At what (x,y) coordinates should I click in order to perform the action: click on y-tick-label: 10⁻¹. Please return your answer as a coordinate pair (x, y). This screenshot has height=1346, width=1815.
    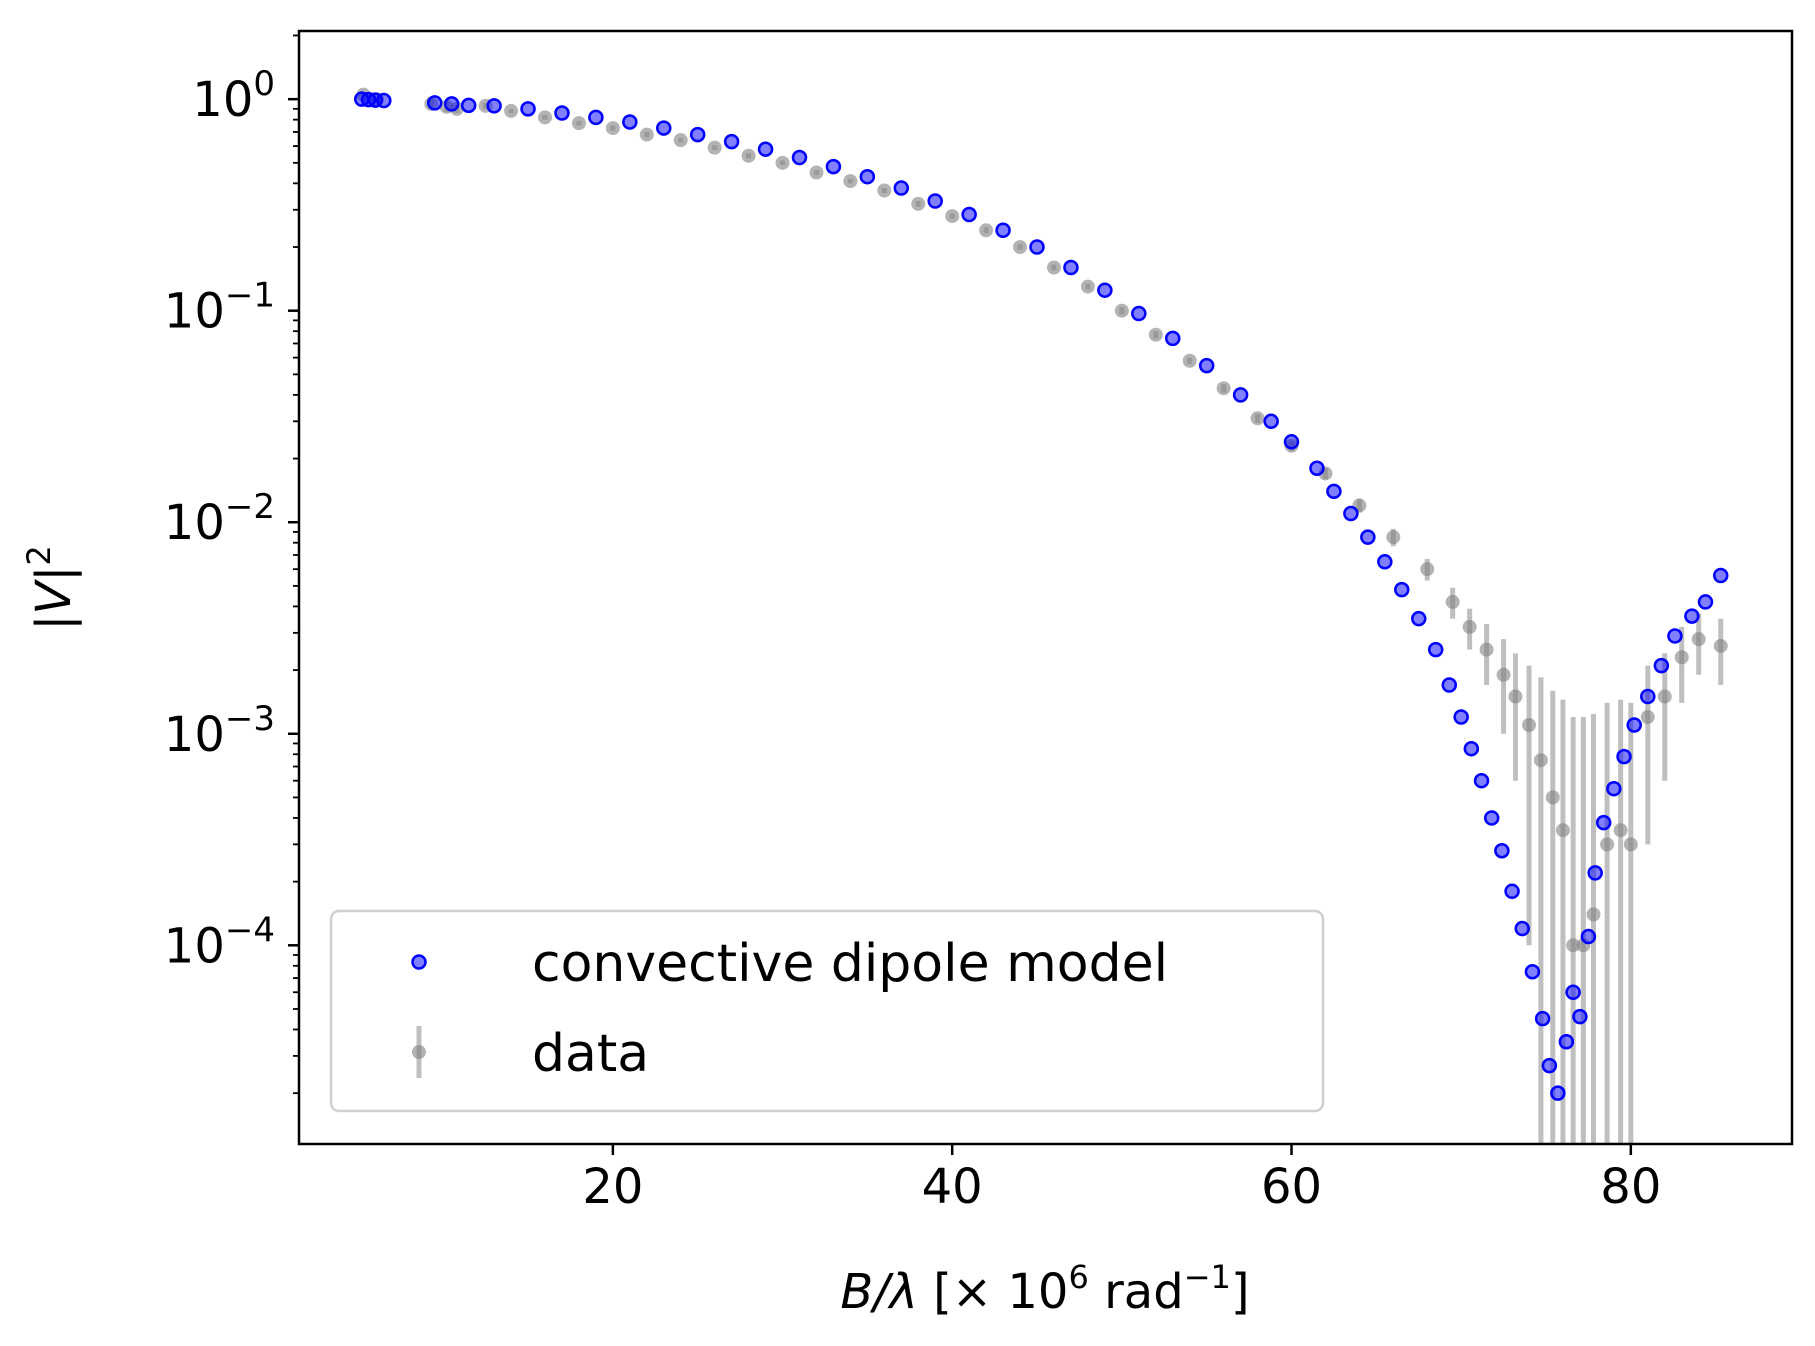
    Looking at the image, I should click on (219, 308).